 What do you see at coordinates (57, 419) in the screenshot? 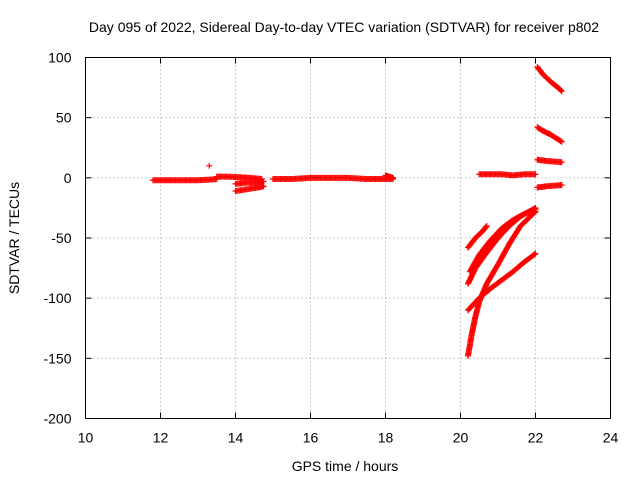
I see `y-tick-label: -200` at bounding box center [57, 419].